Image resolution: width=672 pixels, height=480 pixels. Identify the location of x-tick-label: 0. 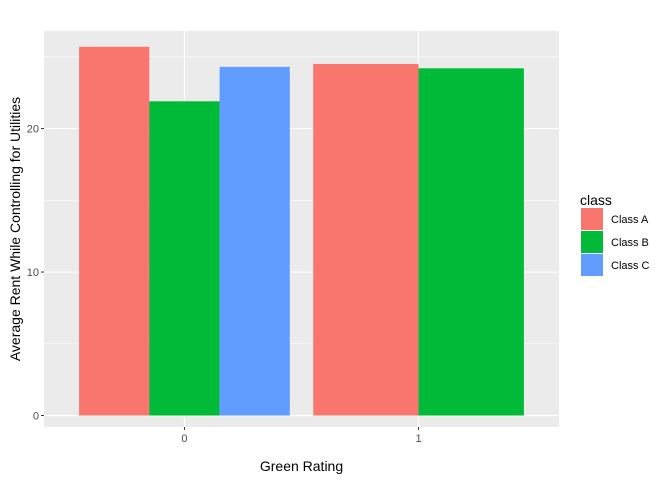
(184, 439).